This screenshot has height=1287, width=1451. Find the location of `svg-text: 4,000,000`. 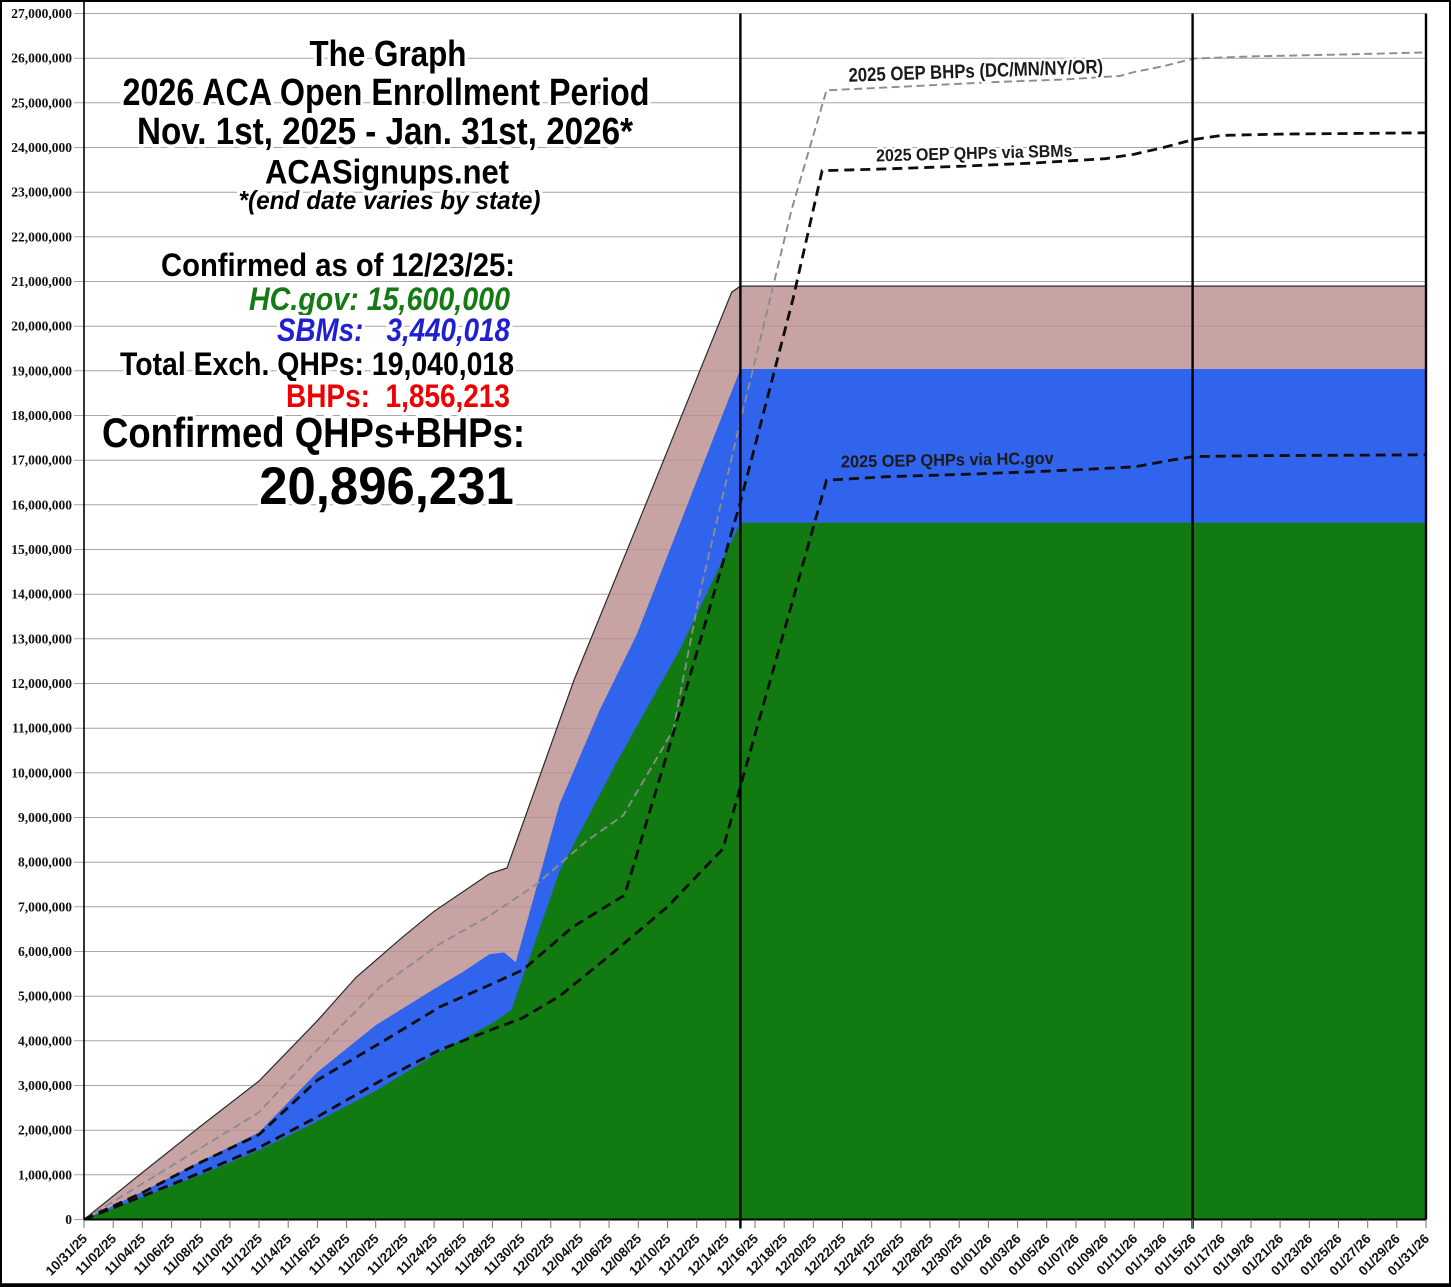

svg-text: 4,000,000 is located at coordinates (45, 1040).